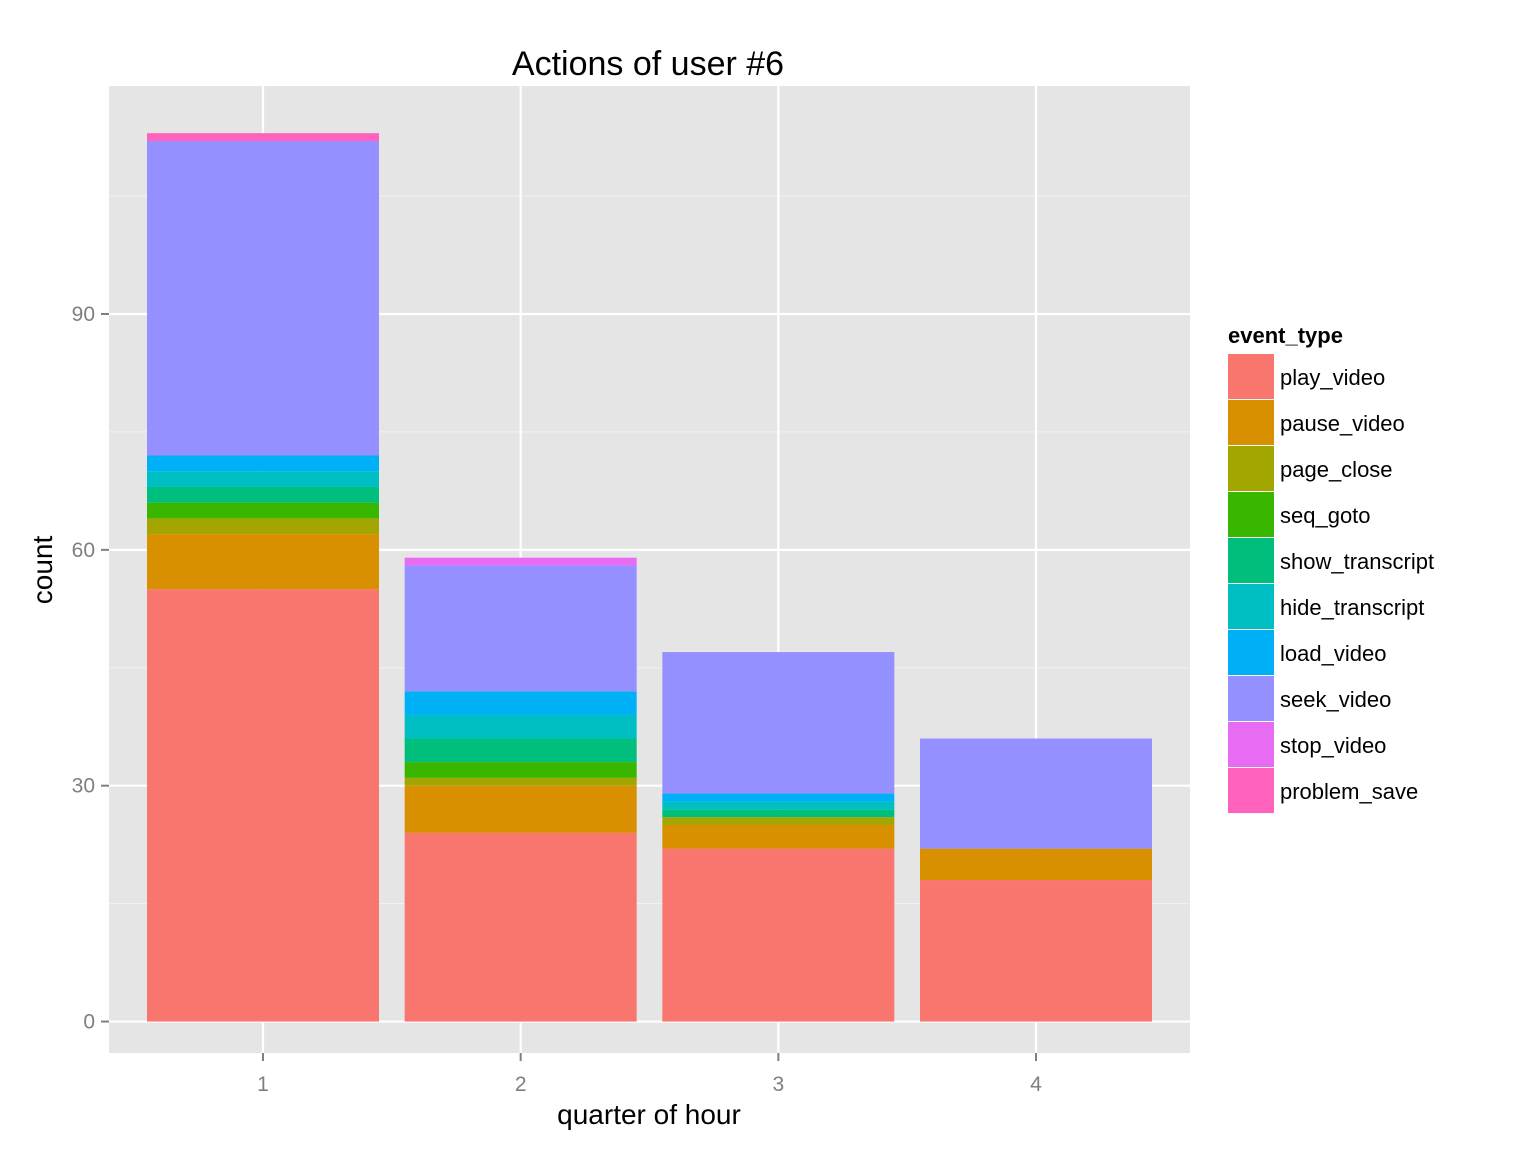  What do you see at coordinates (1251, 468) in the screenshot?
I see `legend-key-page-close` at bounding box center [1251, 468].